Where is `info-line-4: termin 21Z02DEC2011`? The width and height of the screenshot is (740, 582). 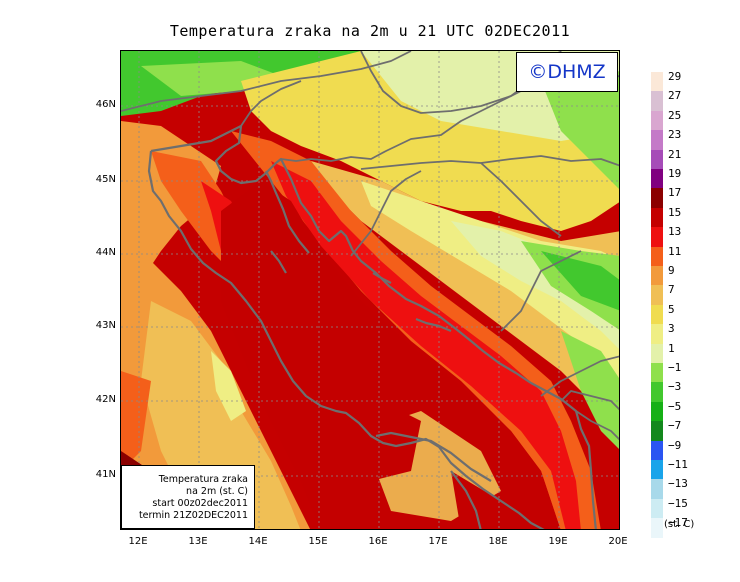 info-line-4: termin 21Z02DEC2011 is located at coordinates (193, 515).